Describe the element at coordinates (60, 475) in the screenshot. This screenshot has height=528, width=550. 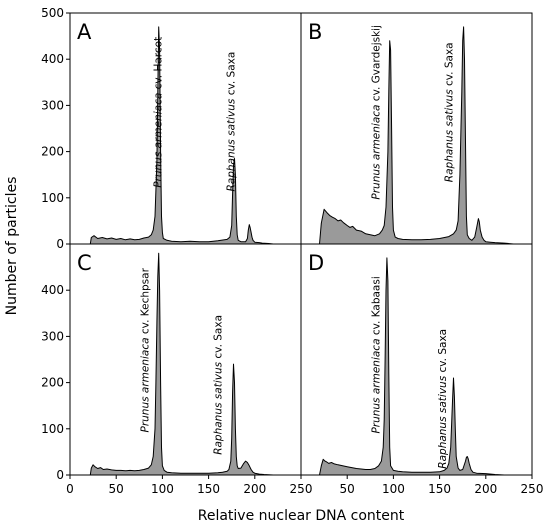
I see `y-tick-label-c-0: 0` at that location.